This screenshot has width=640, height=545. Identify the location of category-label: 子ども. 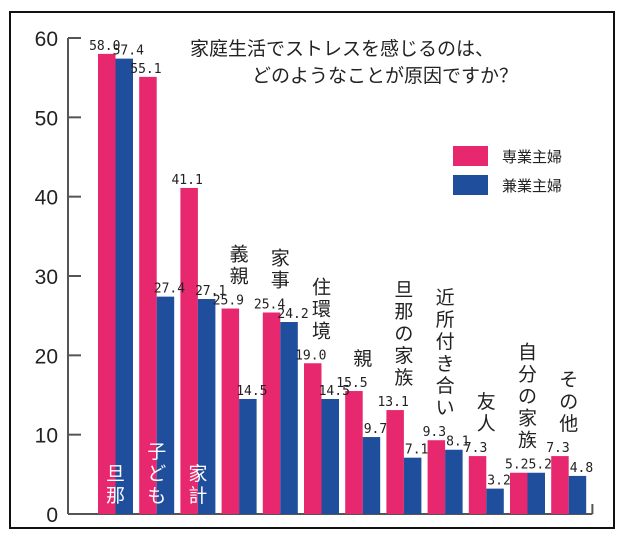
(156, 474).